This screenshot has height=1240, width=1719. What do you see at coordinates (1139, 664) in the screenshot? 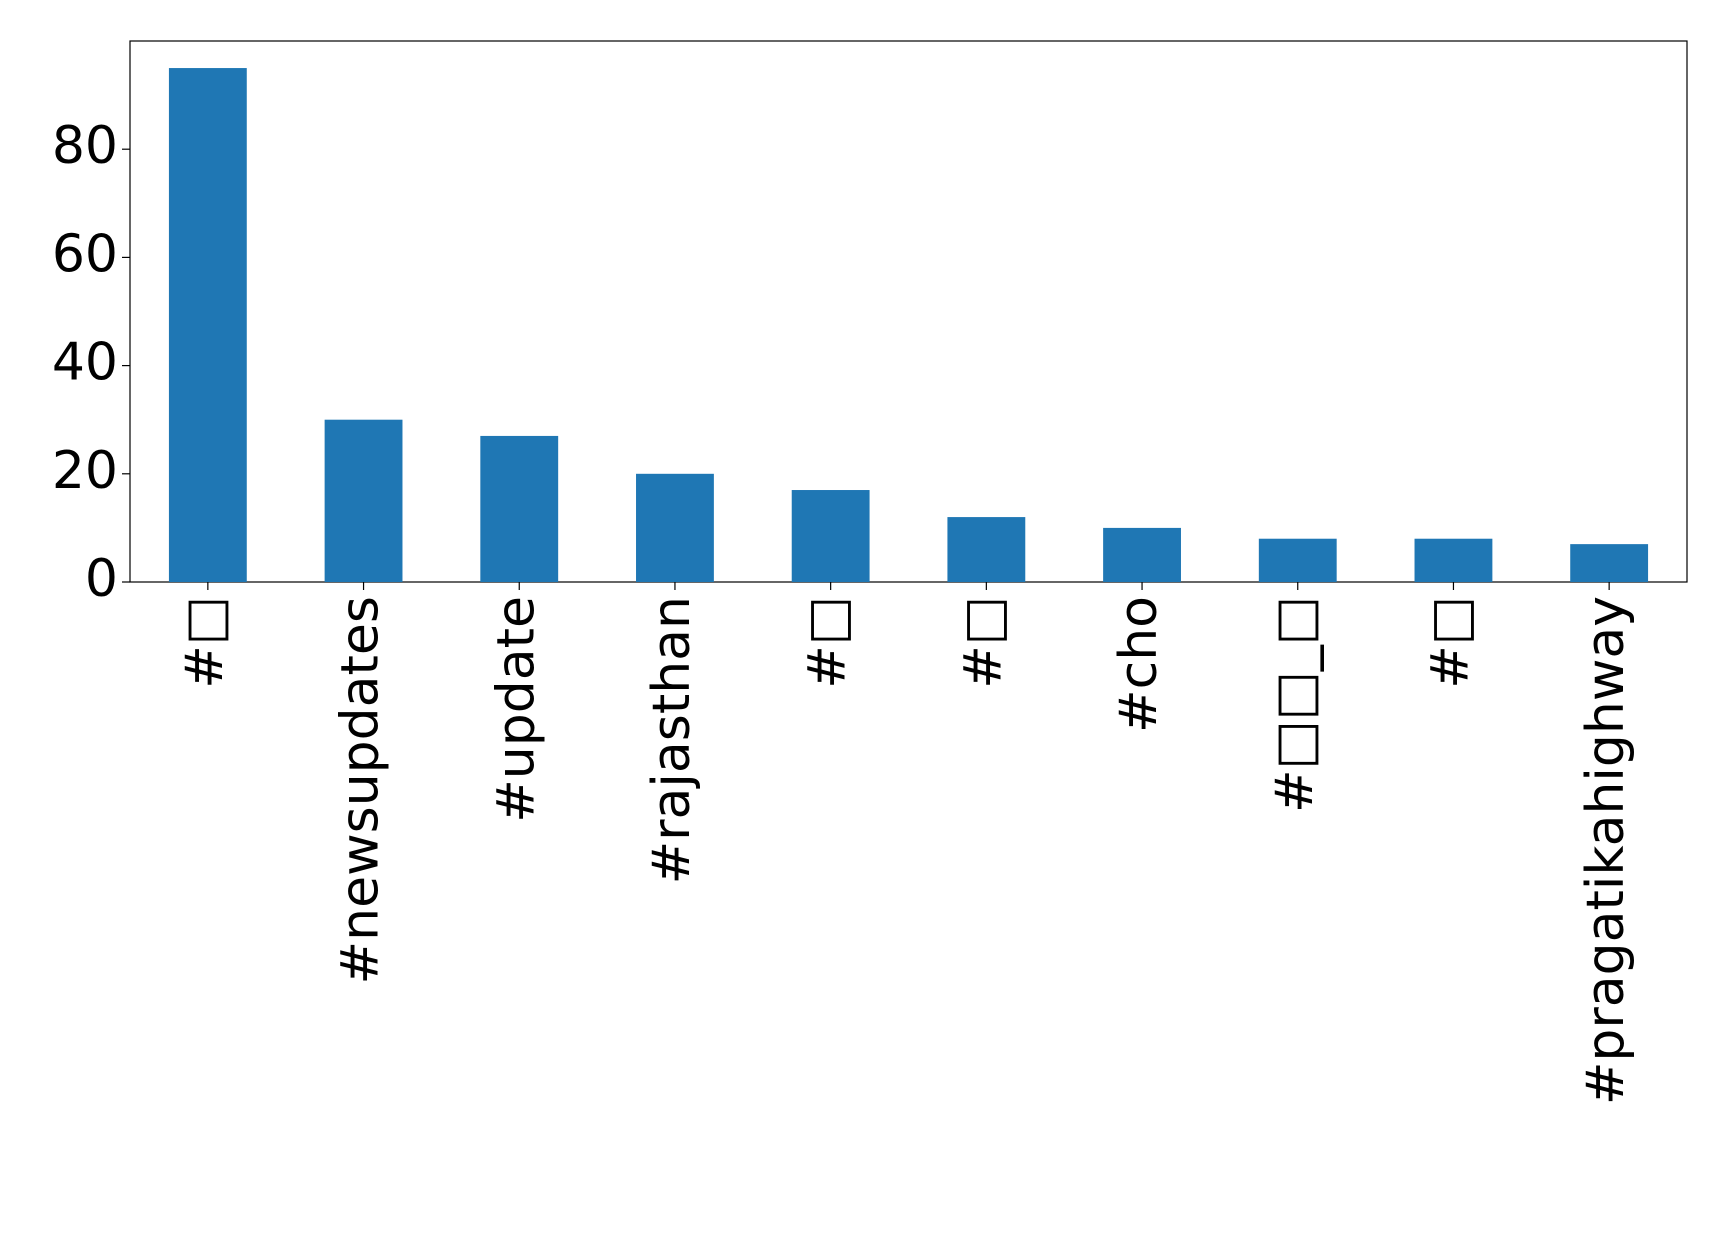
I see `x-tick-label: #cho` at bounding box center [1139, 664].